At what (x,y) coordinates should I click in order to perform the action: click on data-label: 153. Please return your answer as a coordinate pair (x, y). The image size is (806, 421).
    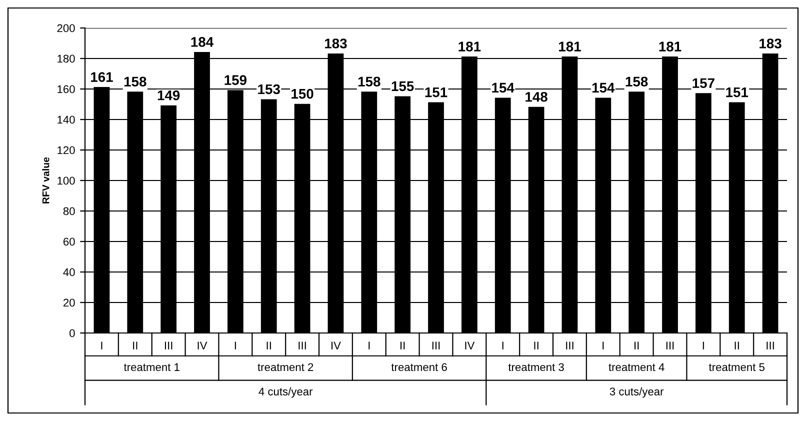
    Looking at the image, I should click on (269, 89).